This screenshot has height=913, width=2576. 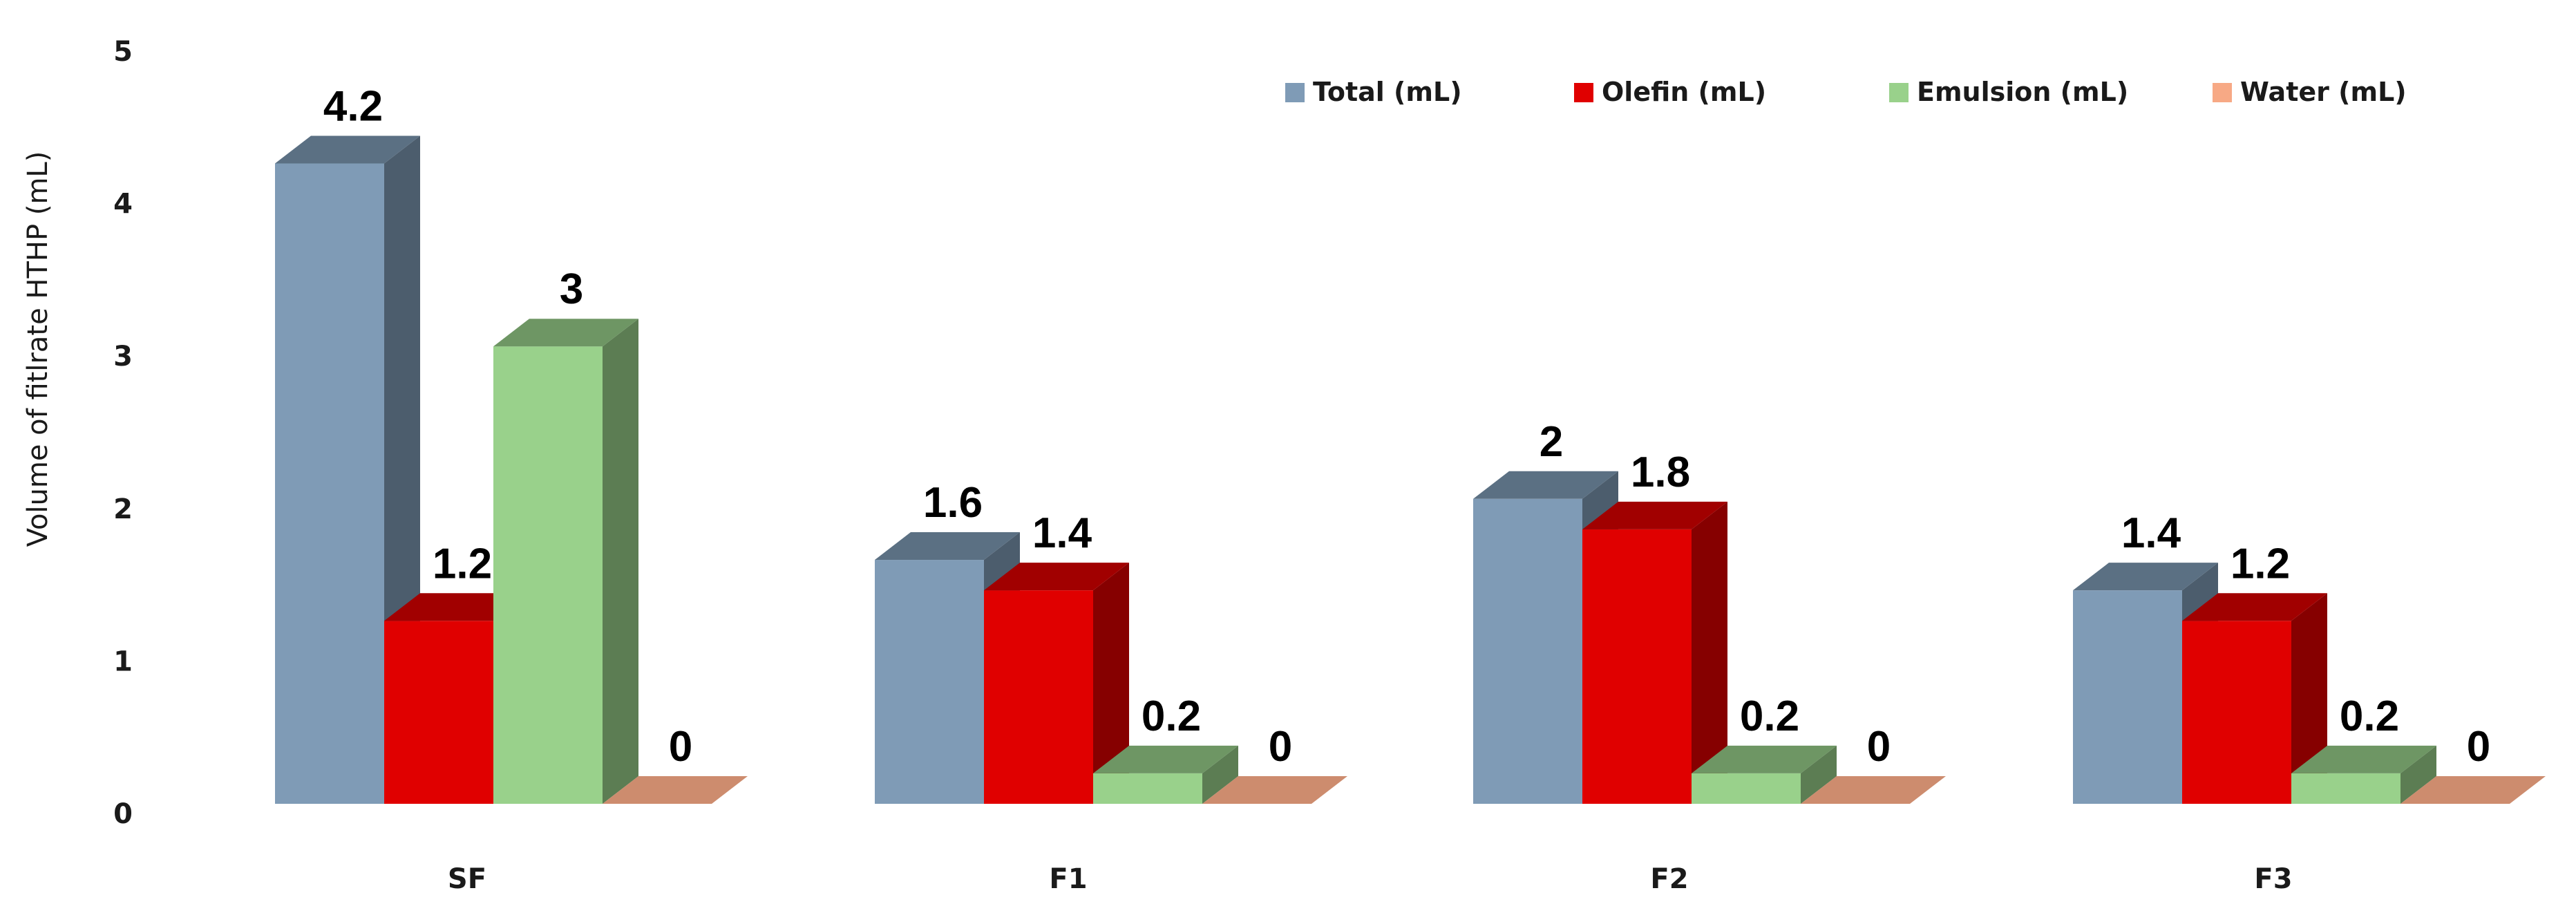 What do you see at coordinates (1370, 879) in the screenshot?
I see `category-labels: SF F1 F2 F3` at bounding box center [1370, 879].